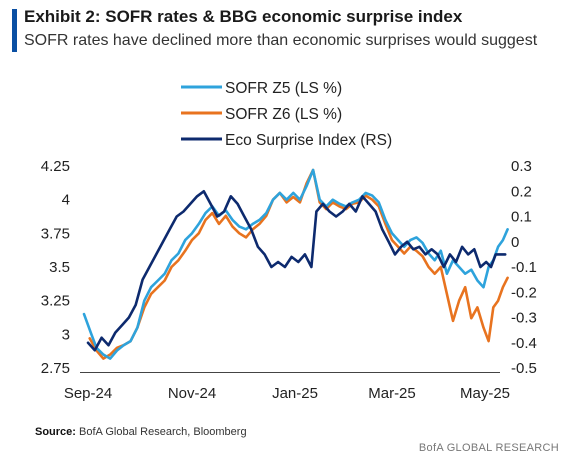 Image resolution: width=571 pixels, height=459 pixels. What do you see at coordinates (521, 166) in the screenshot?
I see `y-right-tick-label: 0.3` at bounding box center [521, 166].